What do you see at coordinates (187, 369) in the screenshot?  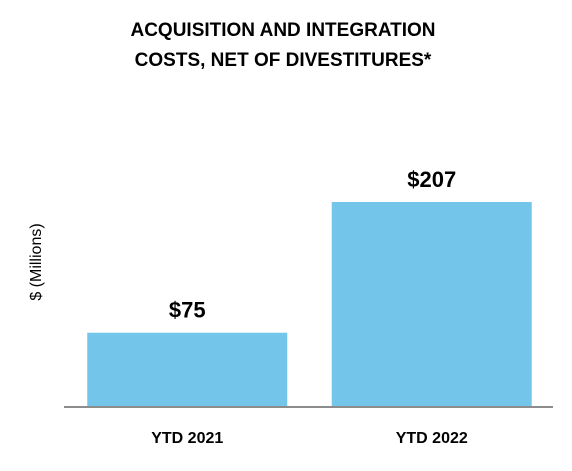 I see `bar-ytd-2021` at bounding box center [187, 369].